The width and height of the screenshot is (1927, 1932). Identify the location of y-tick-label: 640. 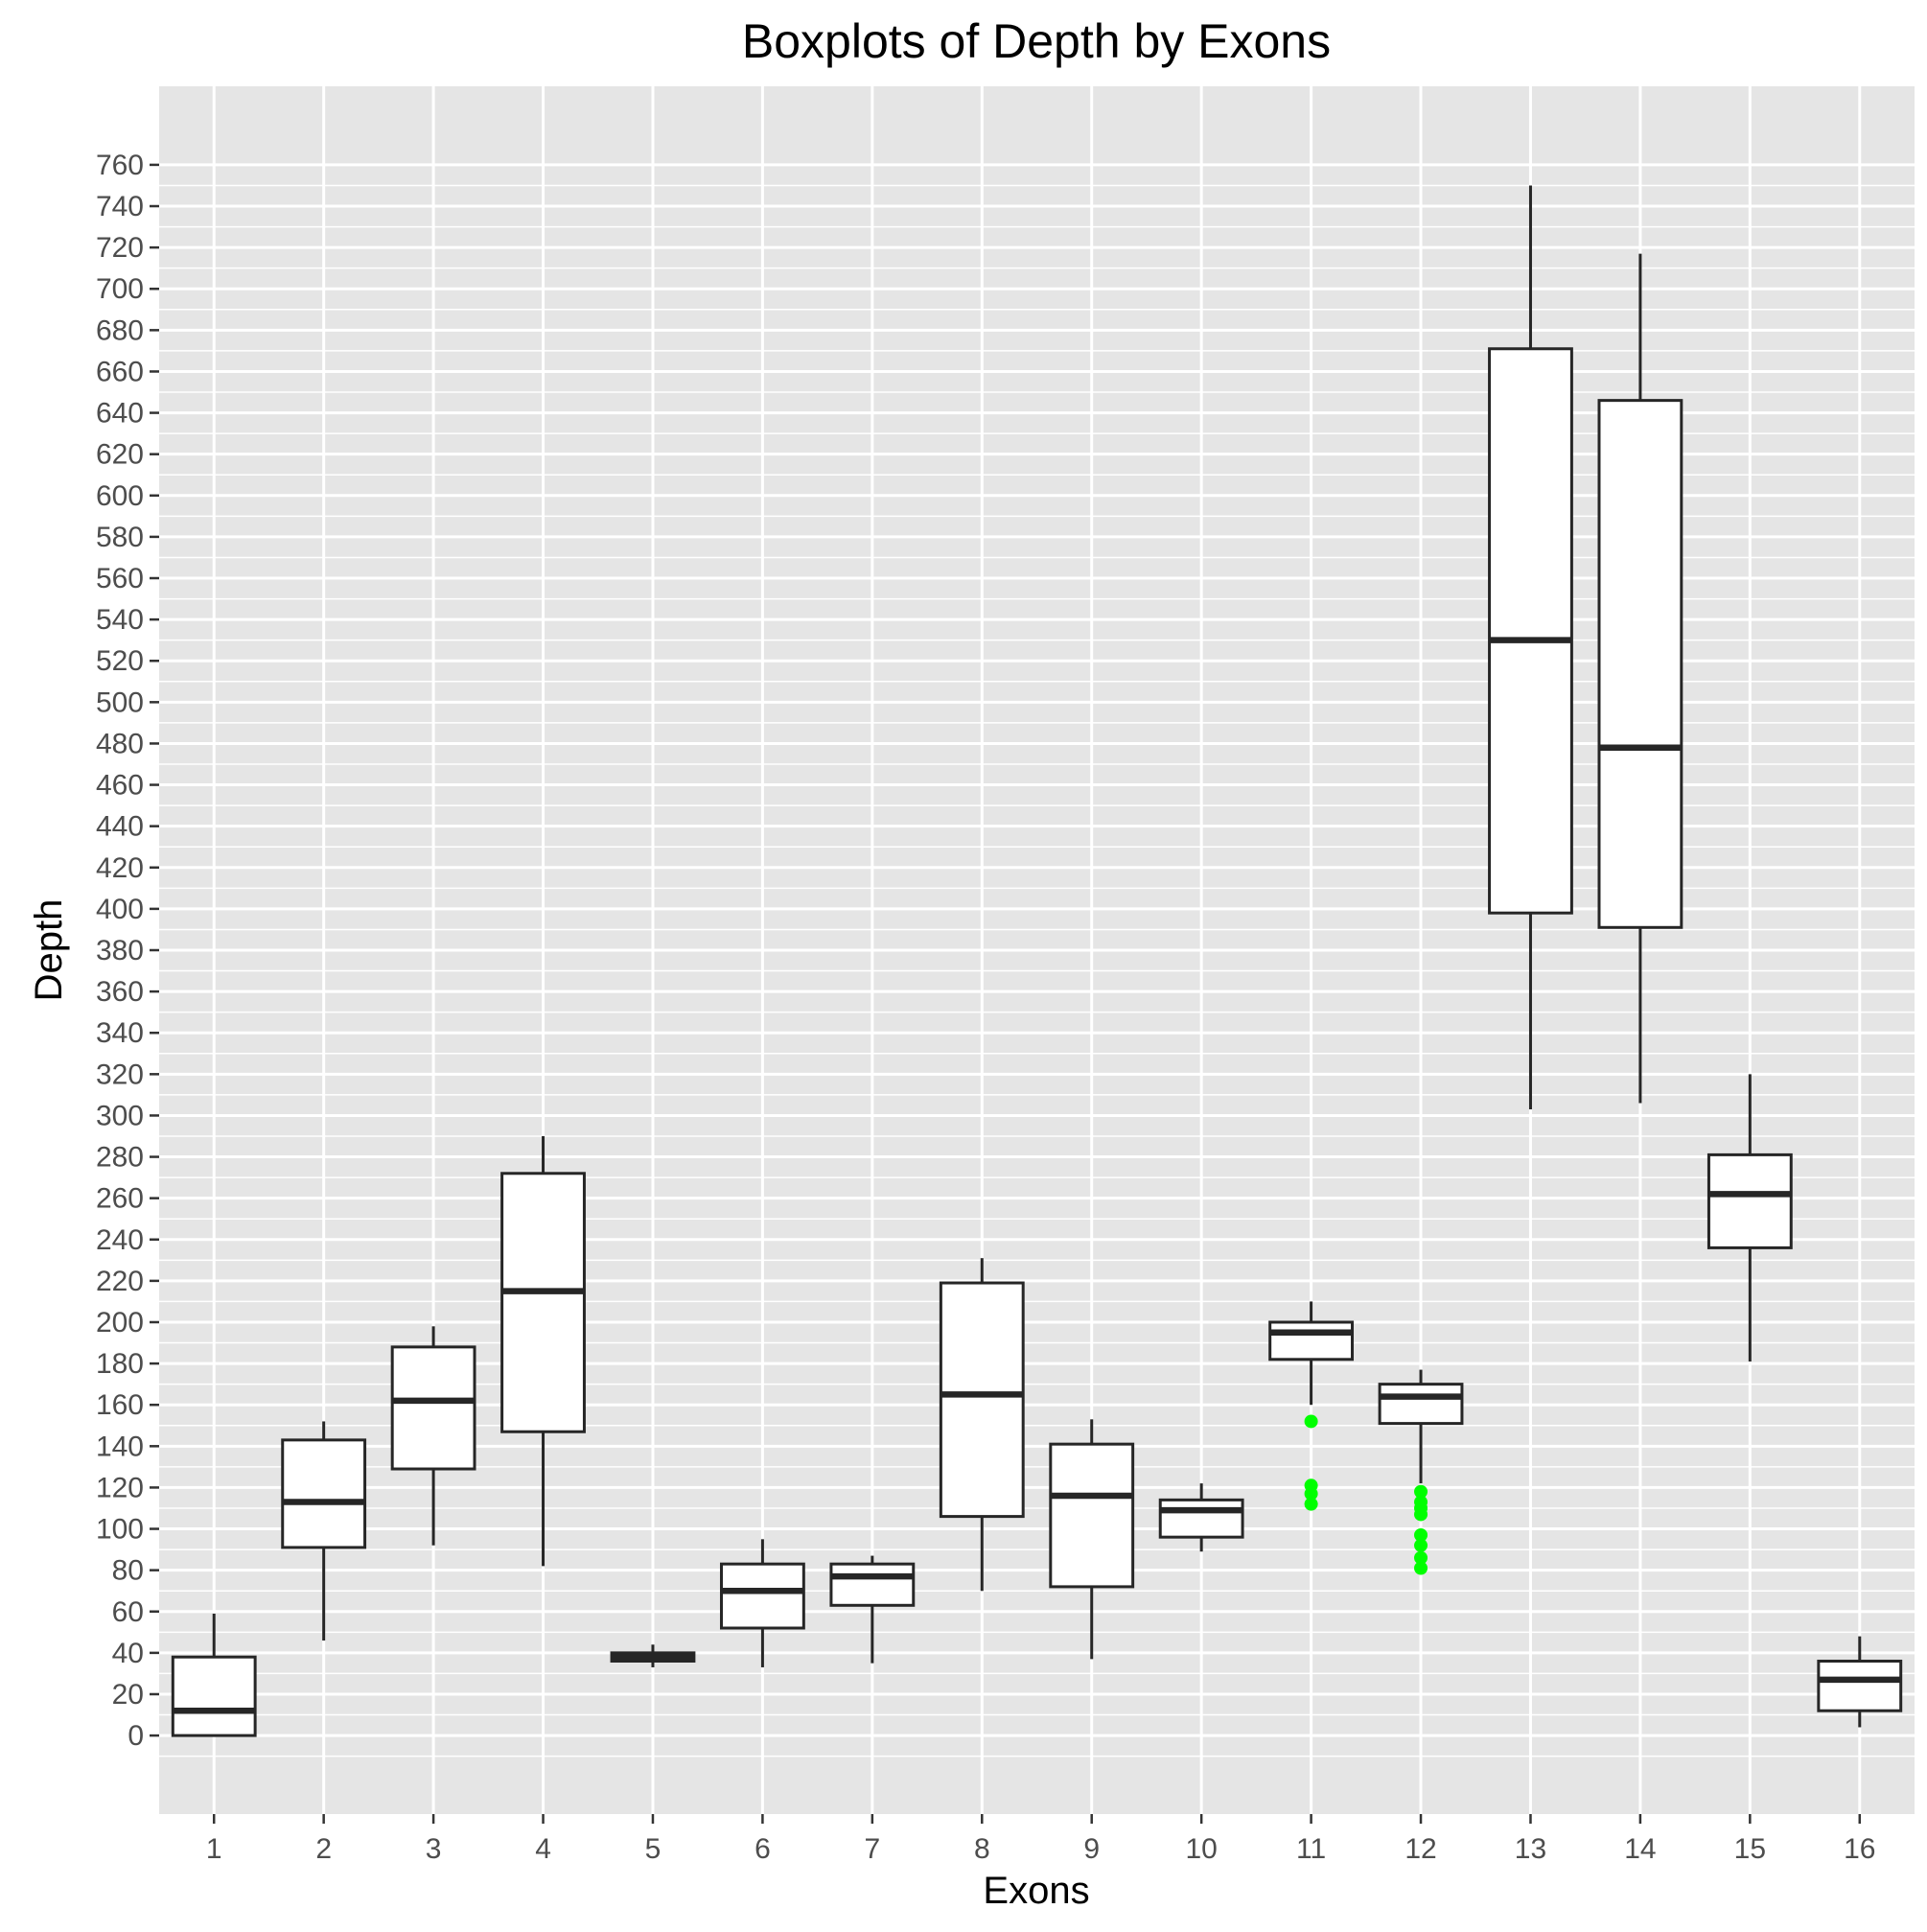
(120, 414).